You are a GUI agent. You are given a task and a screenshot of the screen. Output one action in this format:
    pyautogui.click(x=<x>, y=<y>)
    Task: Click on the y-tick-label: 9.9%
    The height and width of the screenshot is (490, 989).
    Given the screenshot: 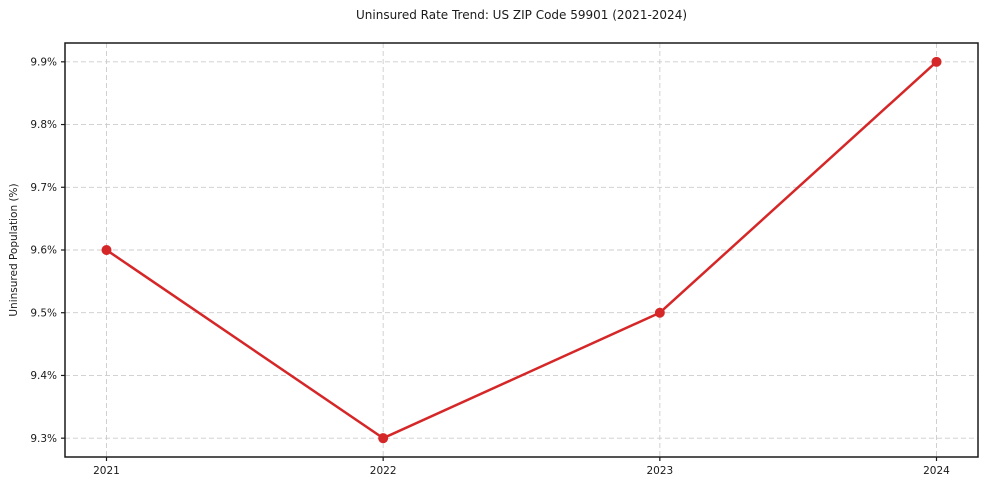 What is the action you would take?
    pyautogui.click(x=43, y=62)
    